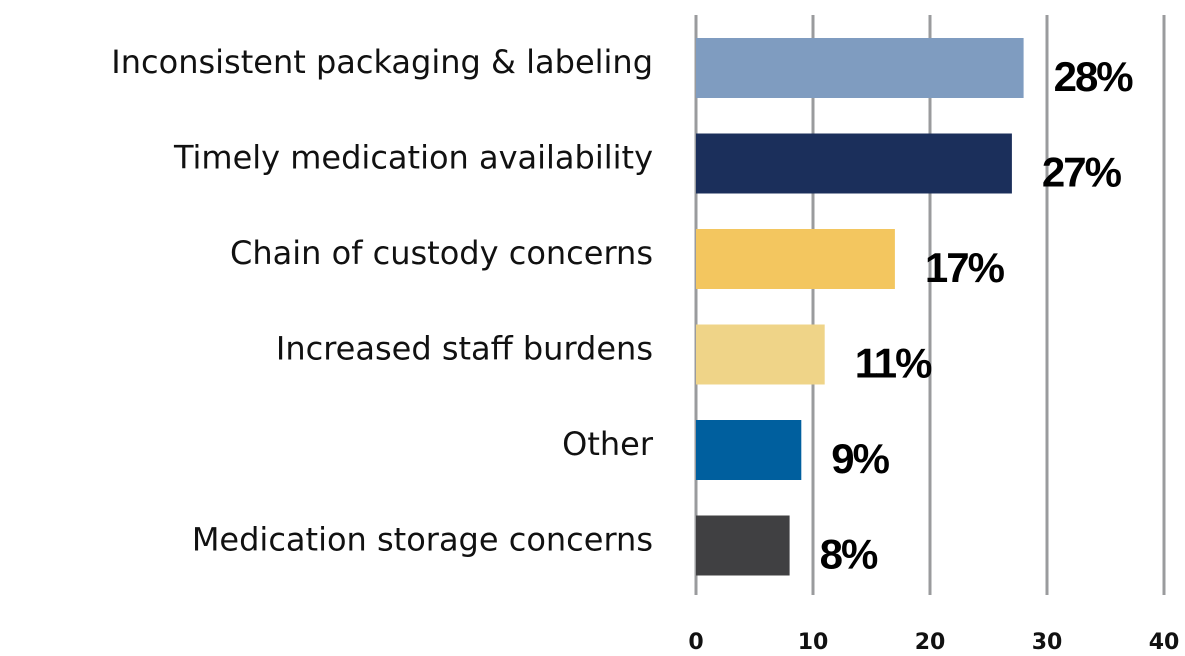 The image size is (1185, 656). Describe the element at coordinates (849, 554) in the screenshot. I see `value-label: 8%` at that location.